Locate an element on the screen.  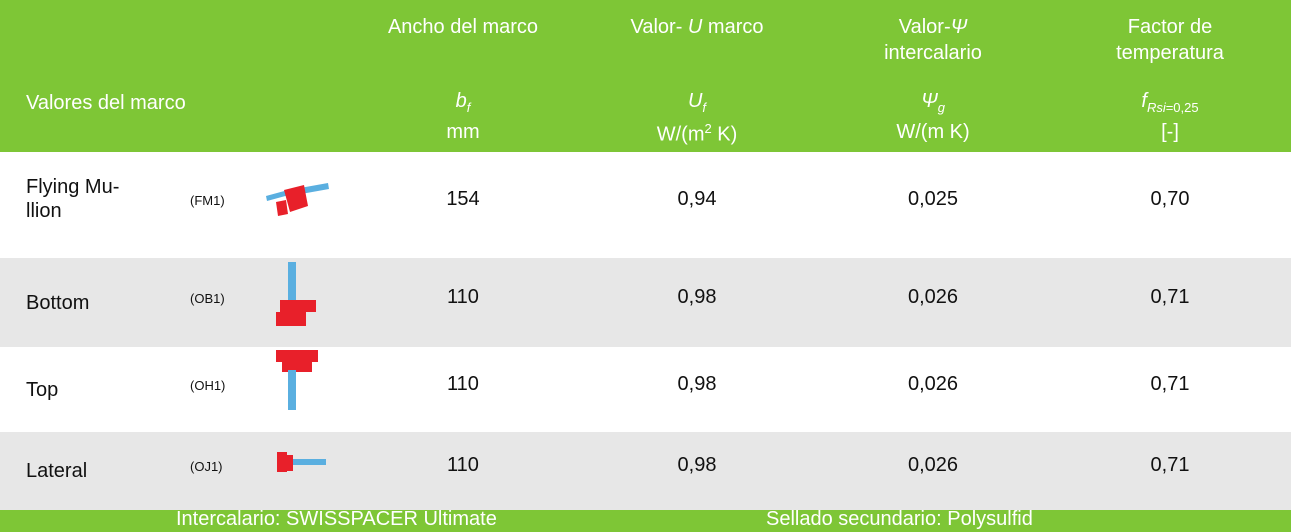
symbol-sub: Rsi=0,25 is located at coordinates (1173, 107).